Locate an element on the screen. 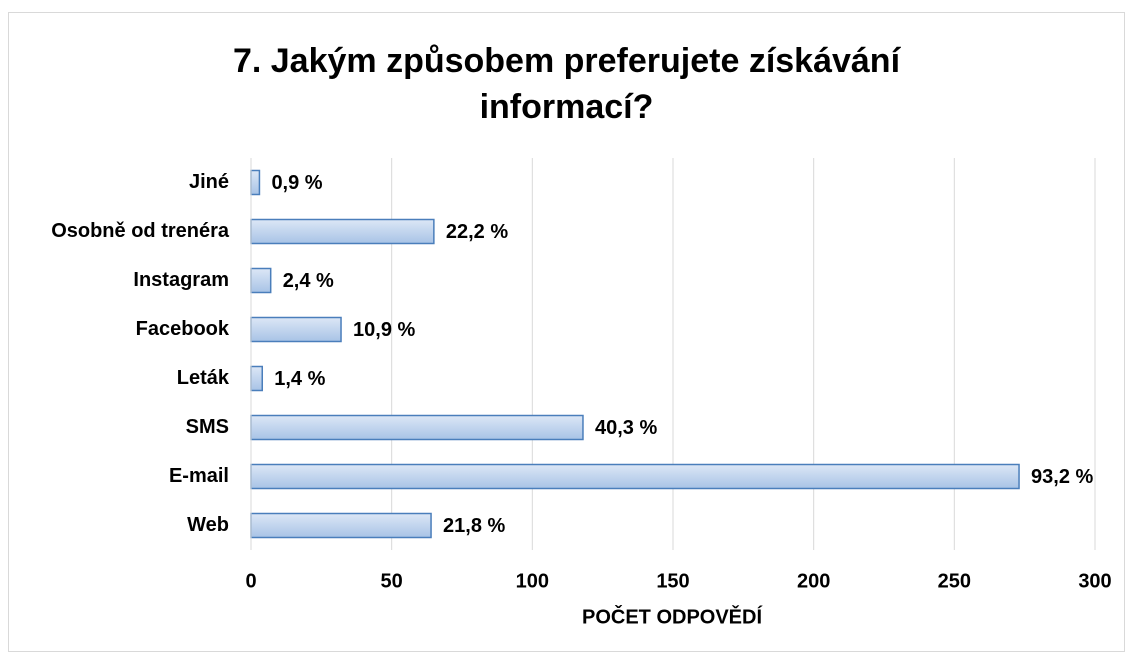 The image size is (1133, 659). y-tick-label: Instagram is located at coordinates (181, 280).